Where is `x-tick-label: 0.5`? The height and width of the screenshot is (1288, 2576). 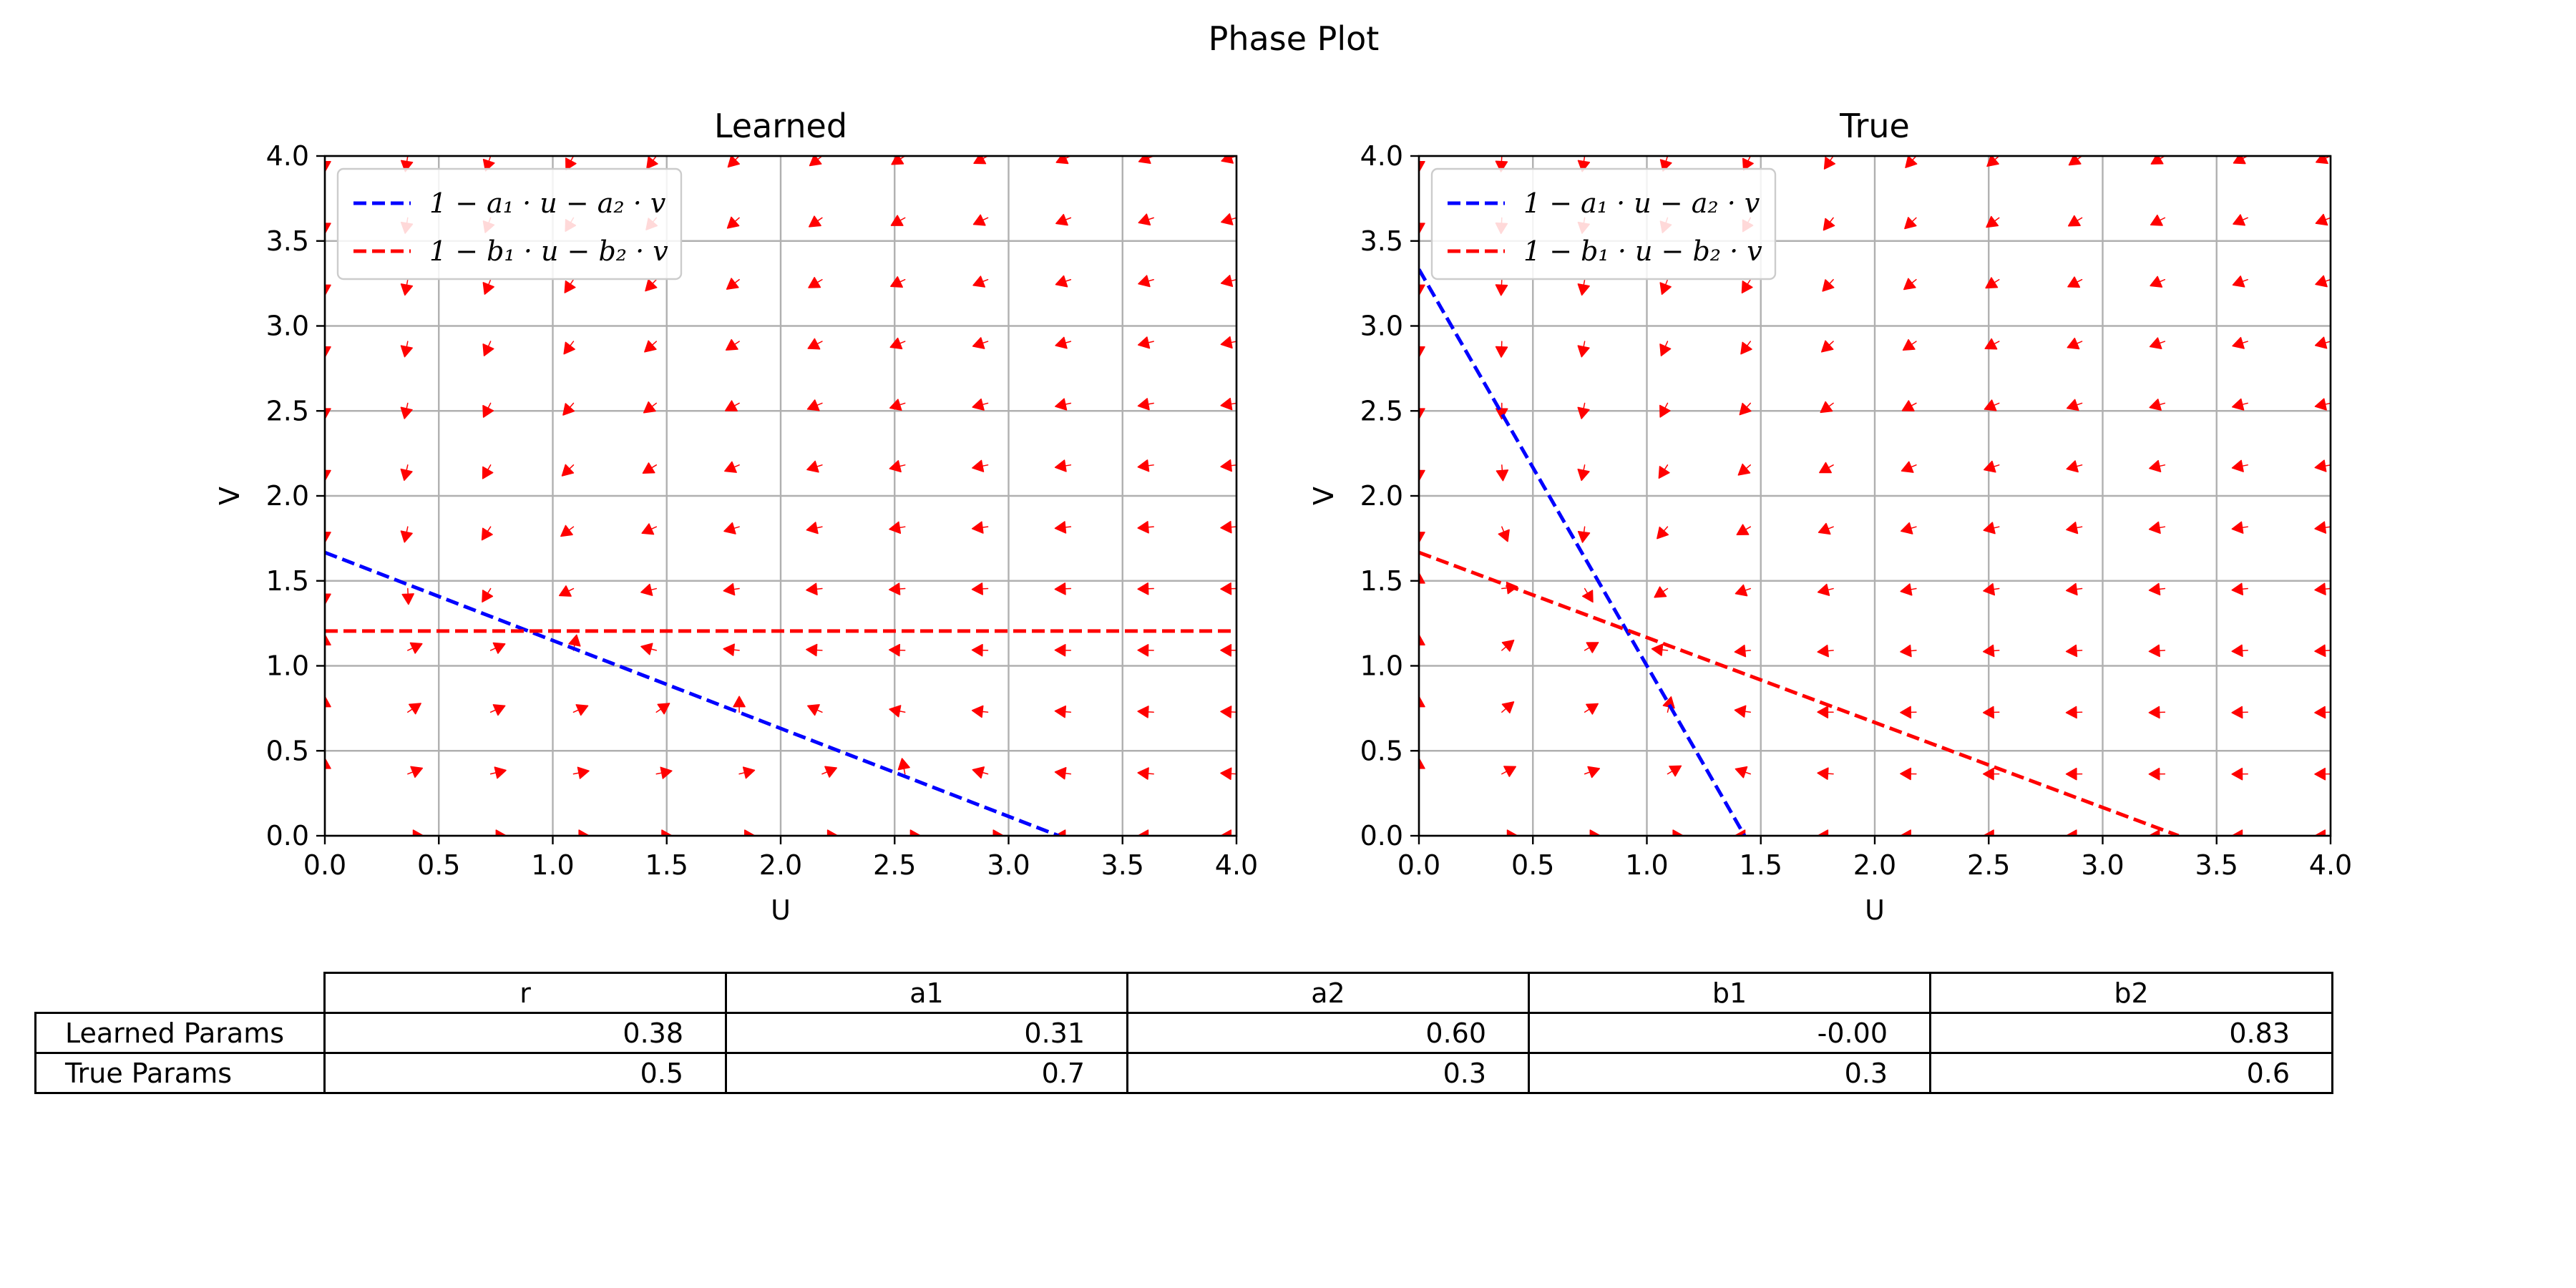
x-tick-label: 0.5 is located at coordinates (438, 865).